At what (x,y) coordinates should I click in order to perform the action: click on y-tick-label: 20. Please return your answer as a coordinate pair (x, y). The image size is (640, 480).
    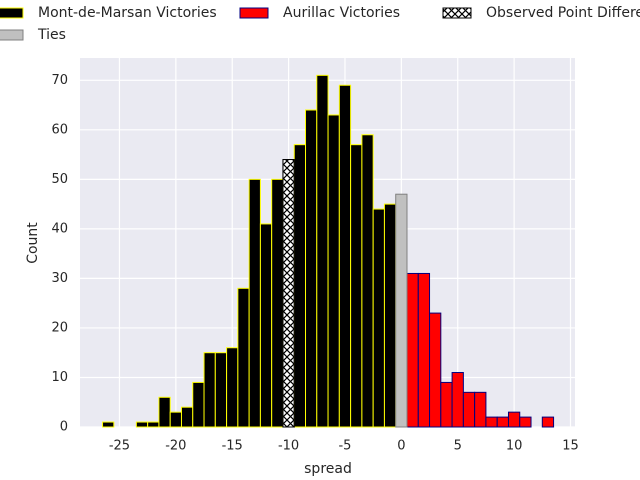
    Looking at the image, I should click on (59, 327).